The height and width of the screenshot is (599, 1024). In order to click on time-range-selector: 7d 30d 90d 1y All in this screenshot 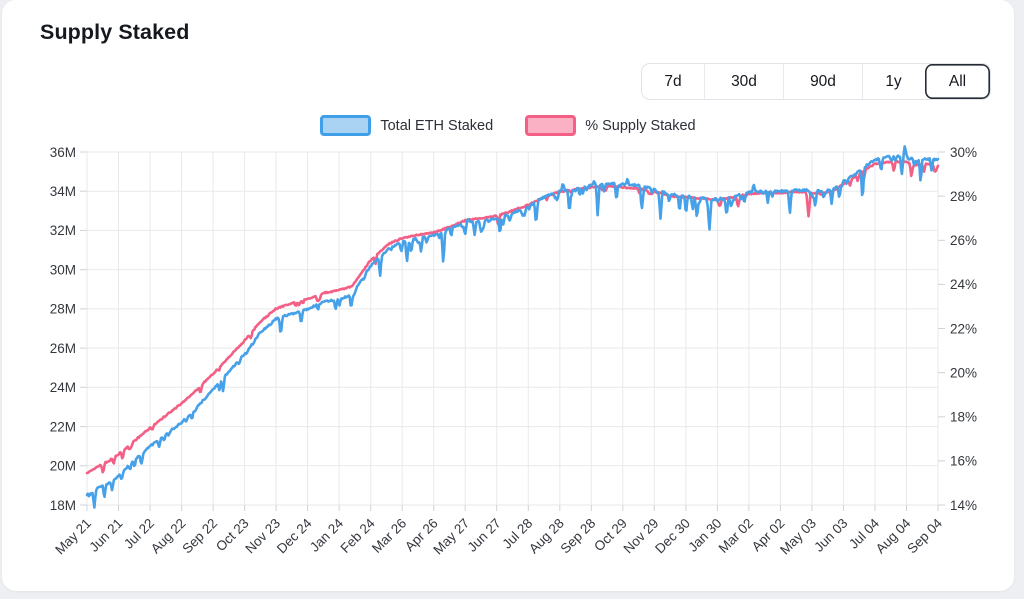, I will do `click(816, 81)`.